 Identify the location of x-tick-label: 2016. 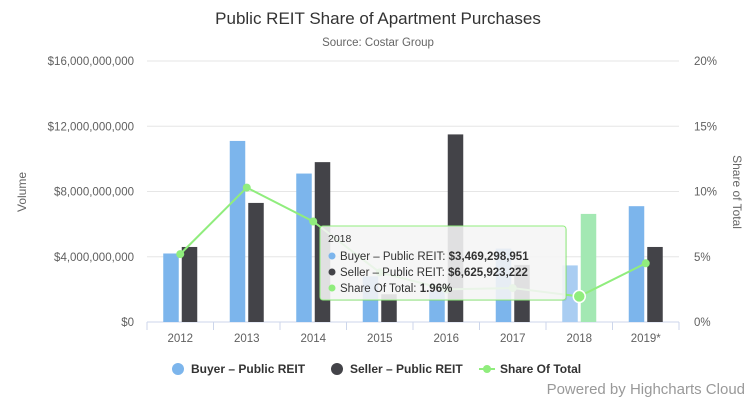
(446, 339).